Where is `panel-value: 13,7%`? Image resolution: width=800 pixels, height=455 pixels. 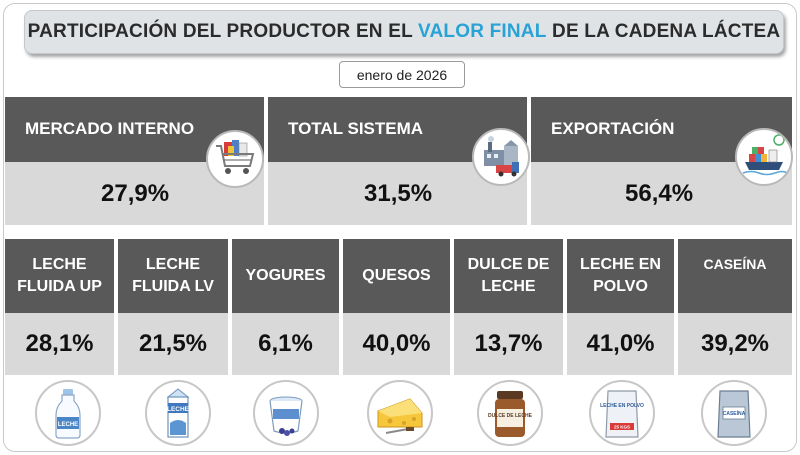 panel-value: 13,7% is located at coordinates (508, 344).